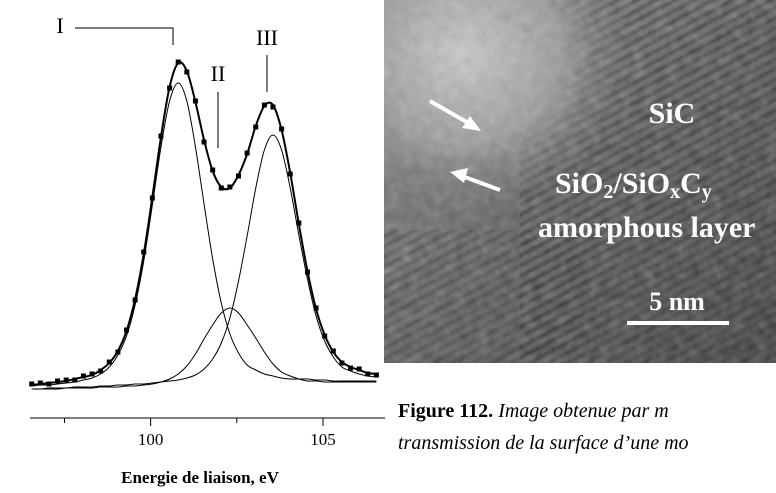  What do you see at coordinates (641, 183) in the screenshot?
I see `formula-part: /SiO` at bounding box center [641, 183].